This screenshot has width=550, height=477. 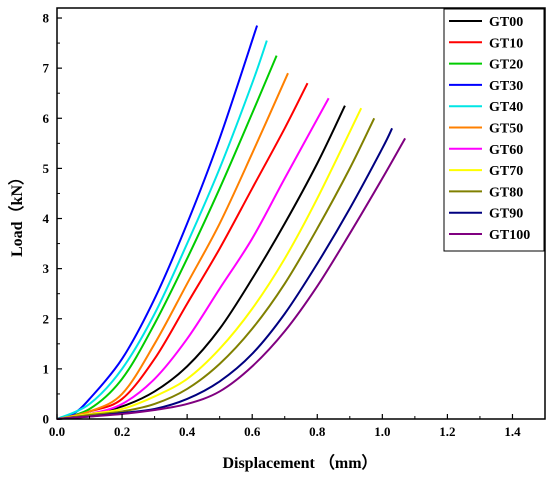 I want to click on legend-label: GT70, so click(x=506, y=171).